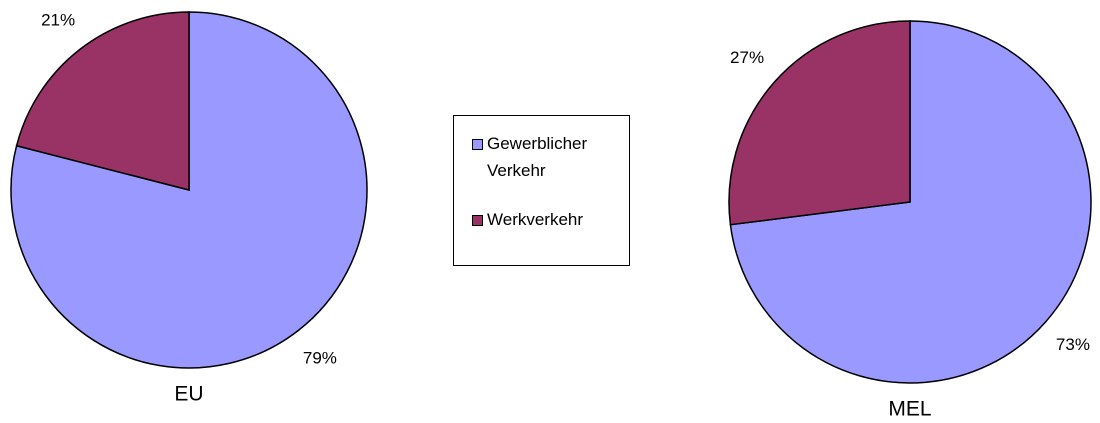 Image resolution: width=1100 pixels, height=423 pixels. I want to click on chart-title: MEL, so click(909, 409).